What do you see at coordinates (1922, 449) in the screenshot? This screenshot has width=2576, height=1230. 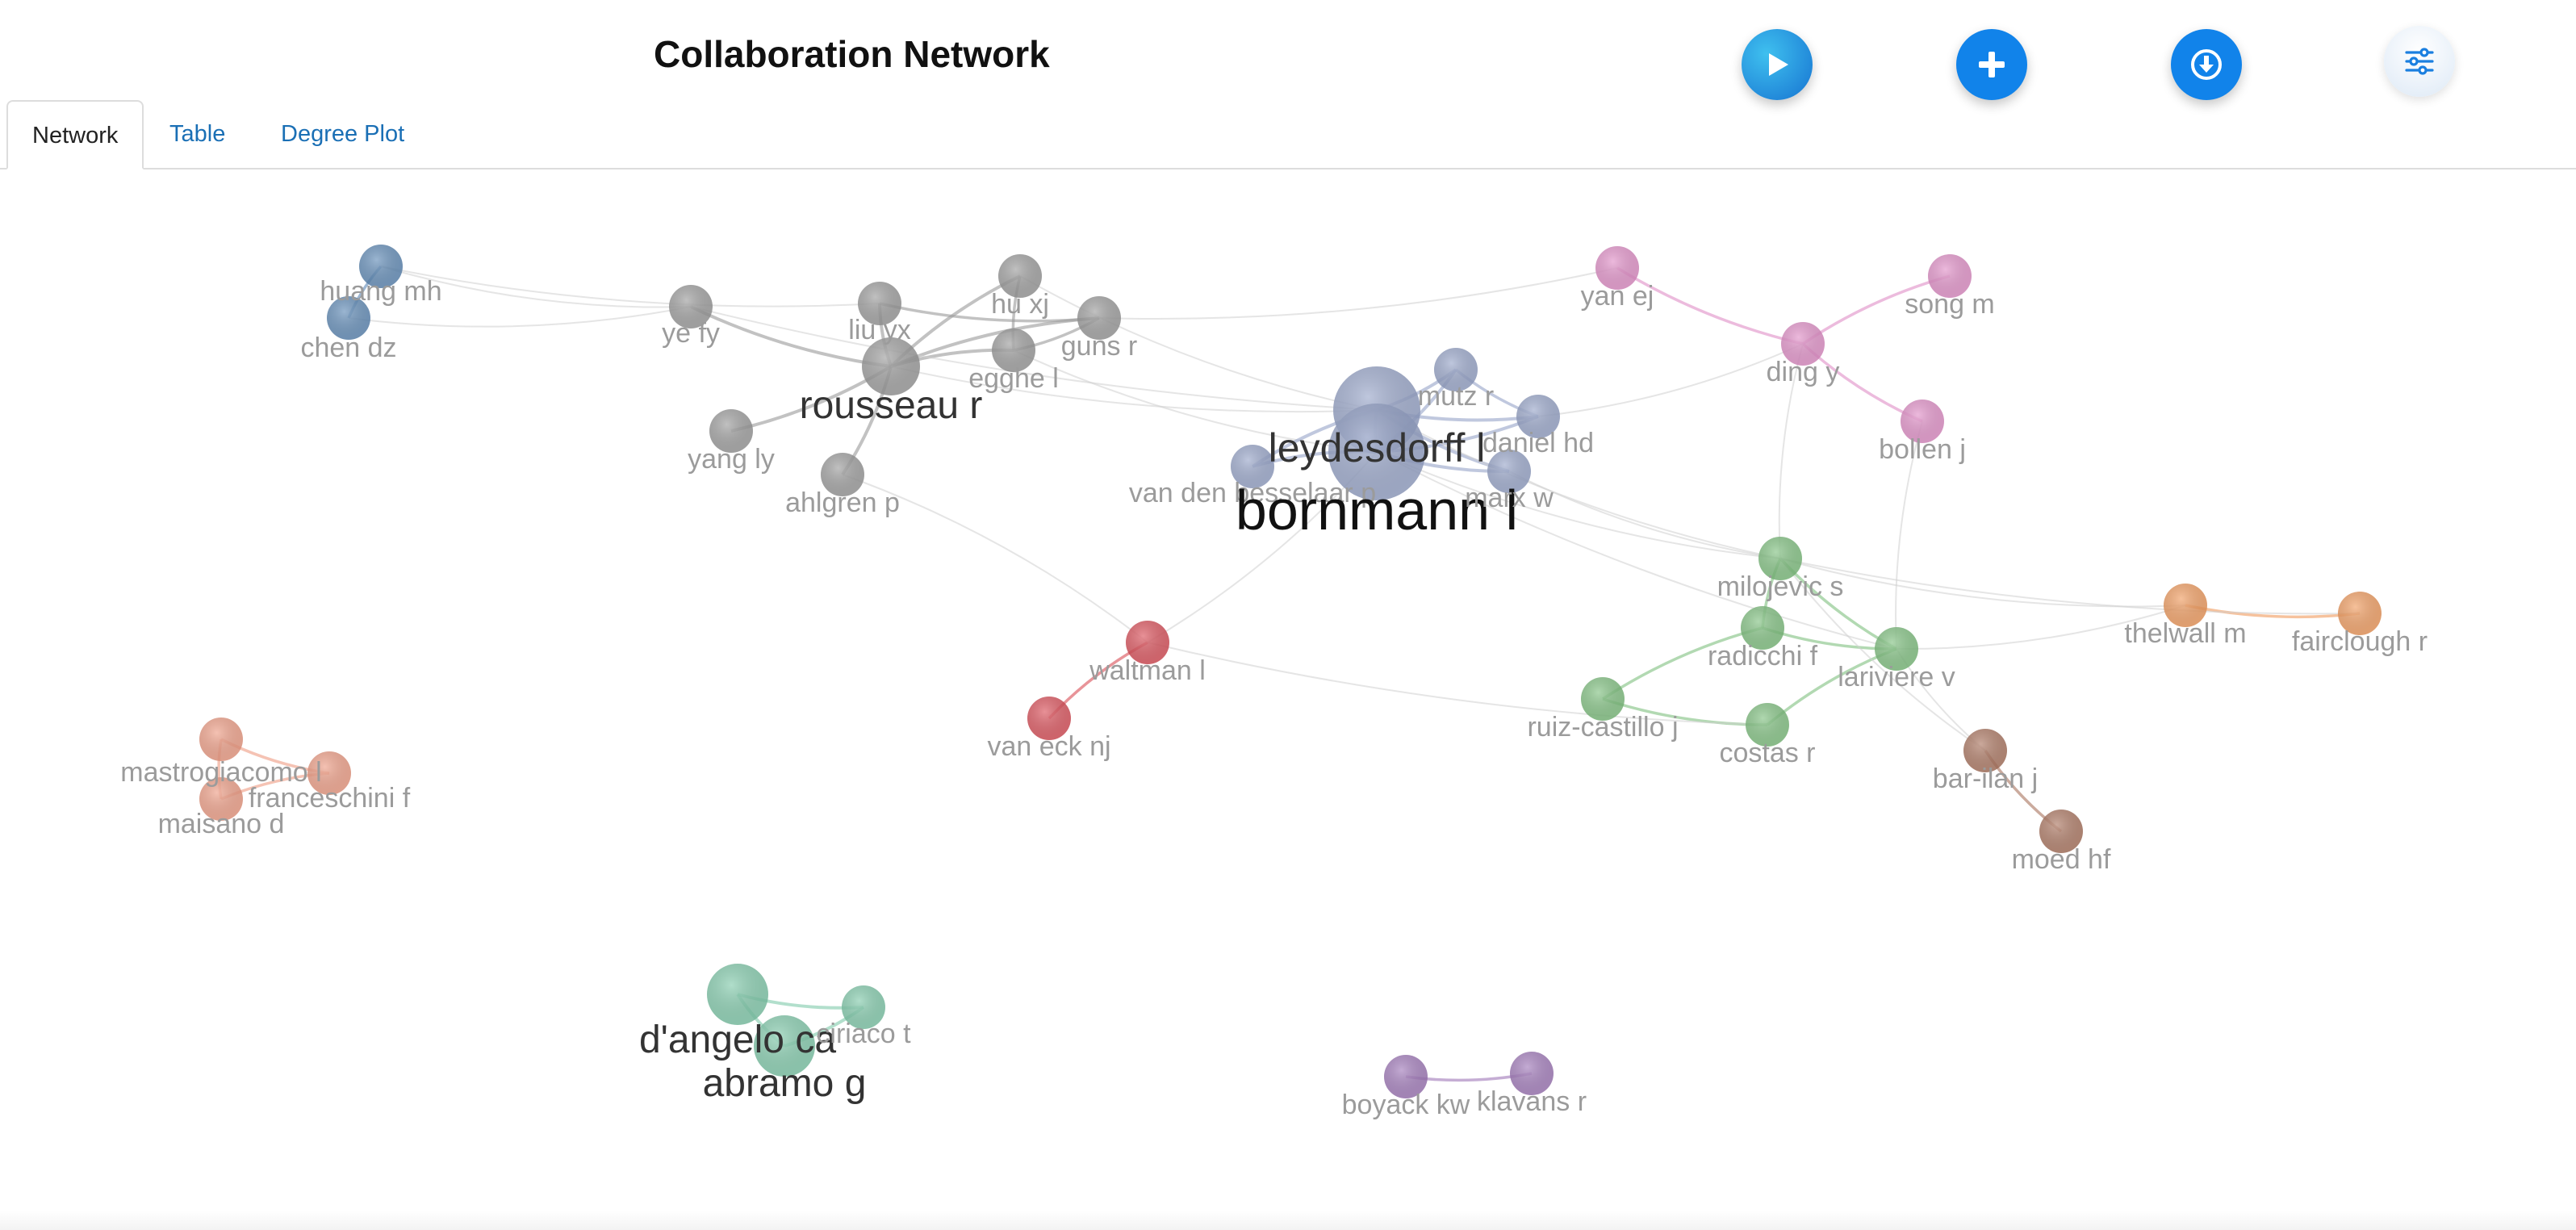 I see `node-label: bollen j` at bounding box center [1922, 449].